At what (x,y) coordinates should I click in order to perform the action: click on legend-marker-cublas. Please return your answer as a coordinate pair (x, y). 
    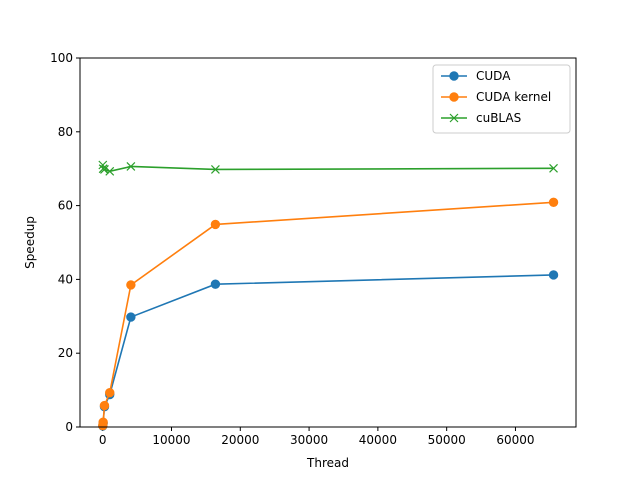
    Looking at the image, I should click on (454, 118).